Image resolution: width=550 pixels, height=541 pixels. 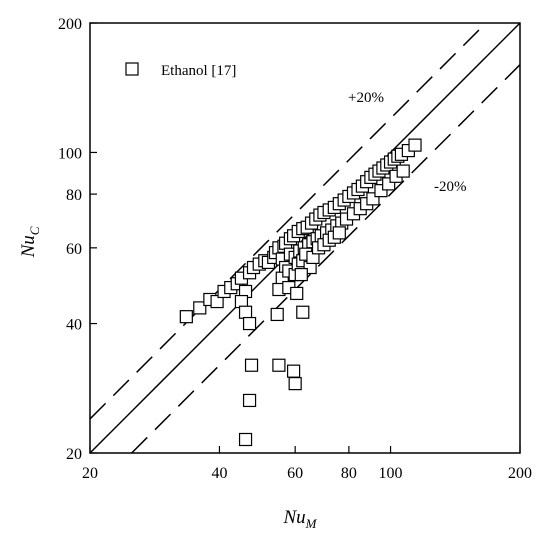 I want to click on x-tick-label: 100, so click(x=391, y=473).